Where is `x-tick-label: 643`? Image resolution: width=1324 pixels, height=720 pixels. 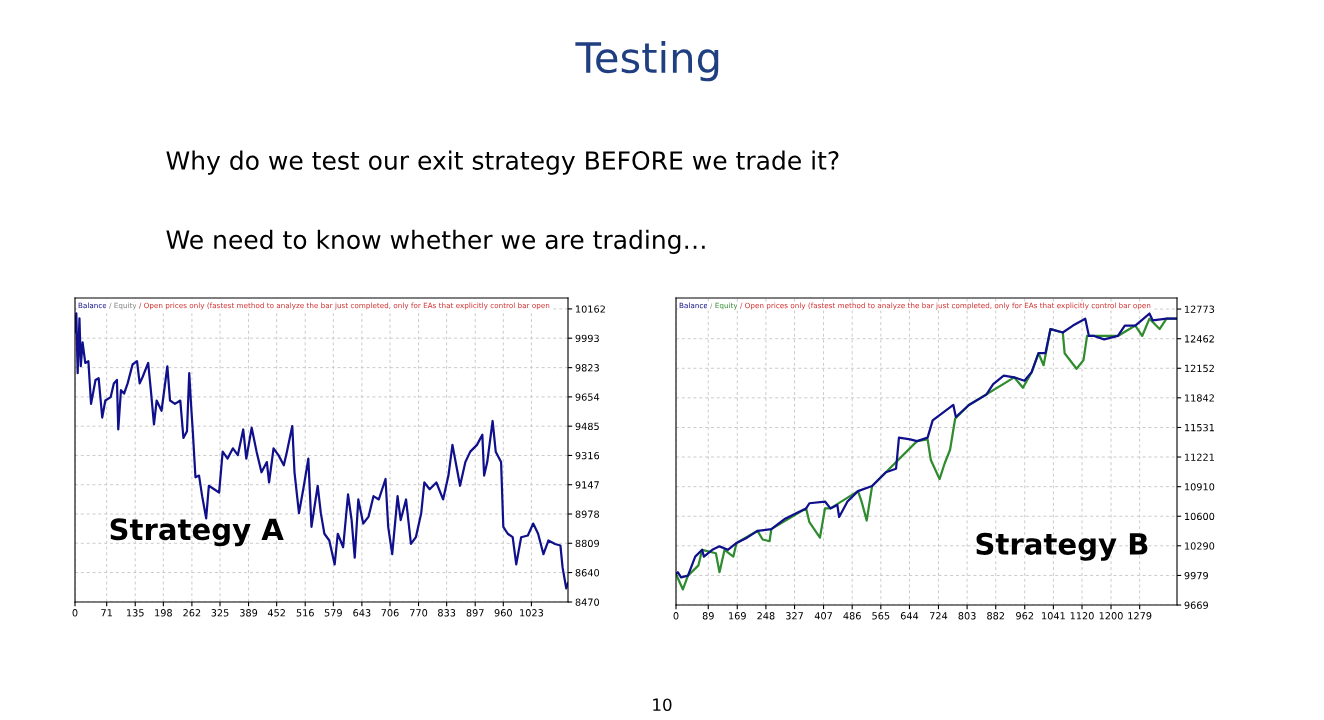
x-tick-label: 643 is located at coordinates (362, 613).